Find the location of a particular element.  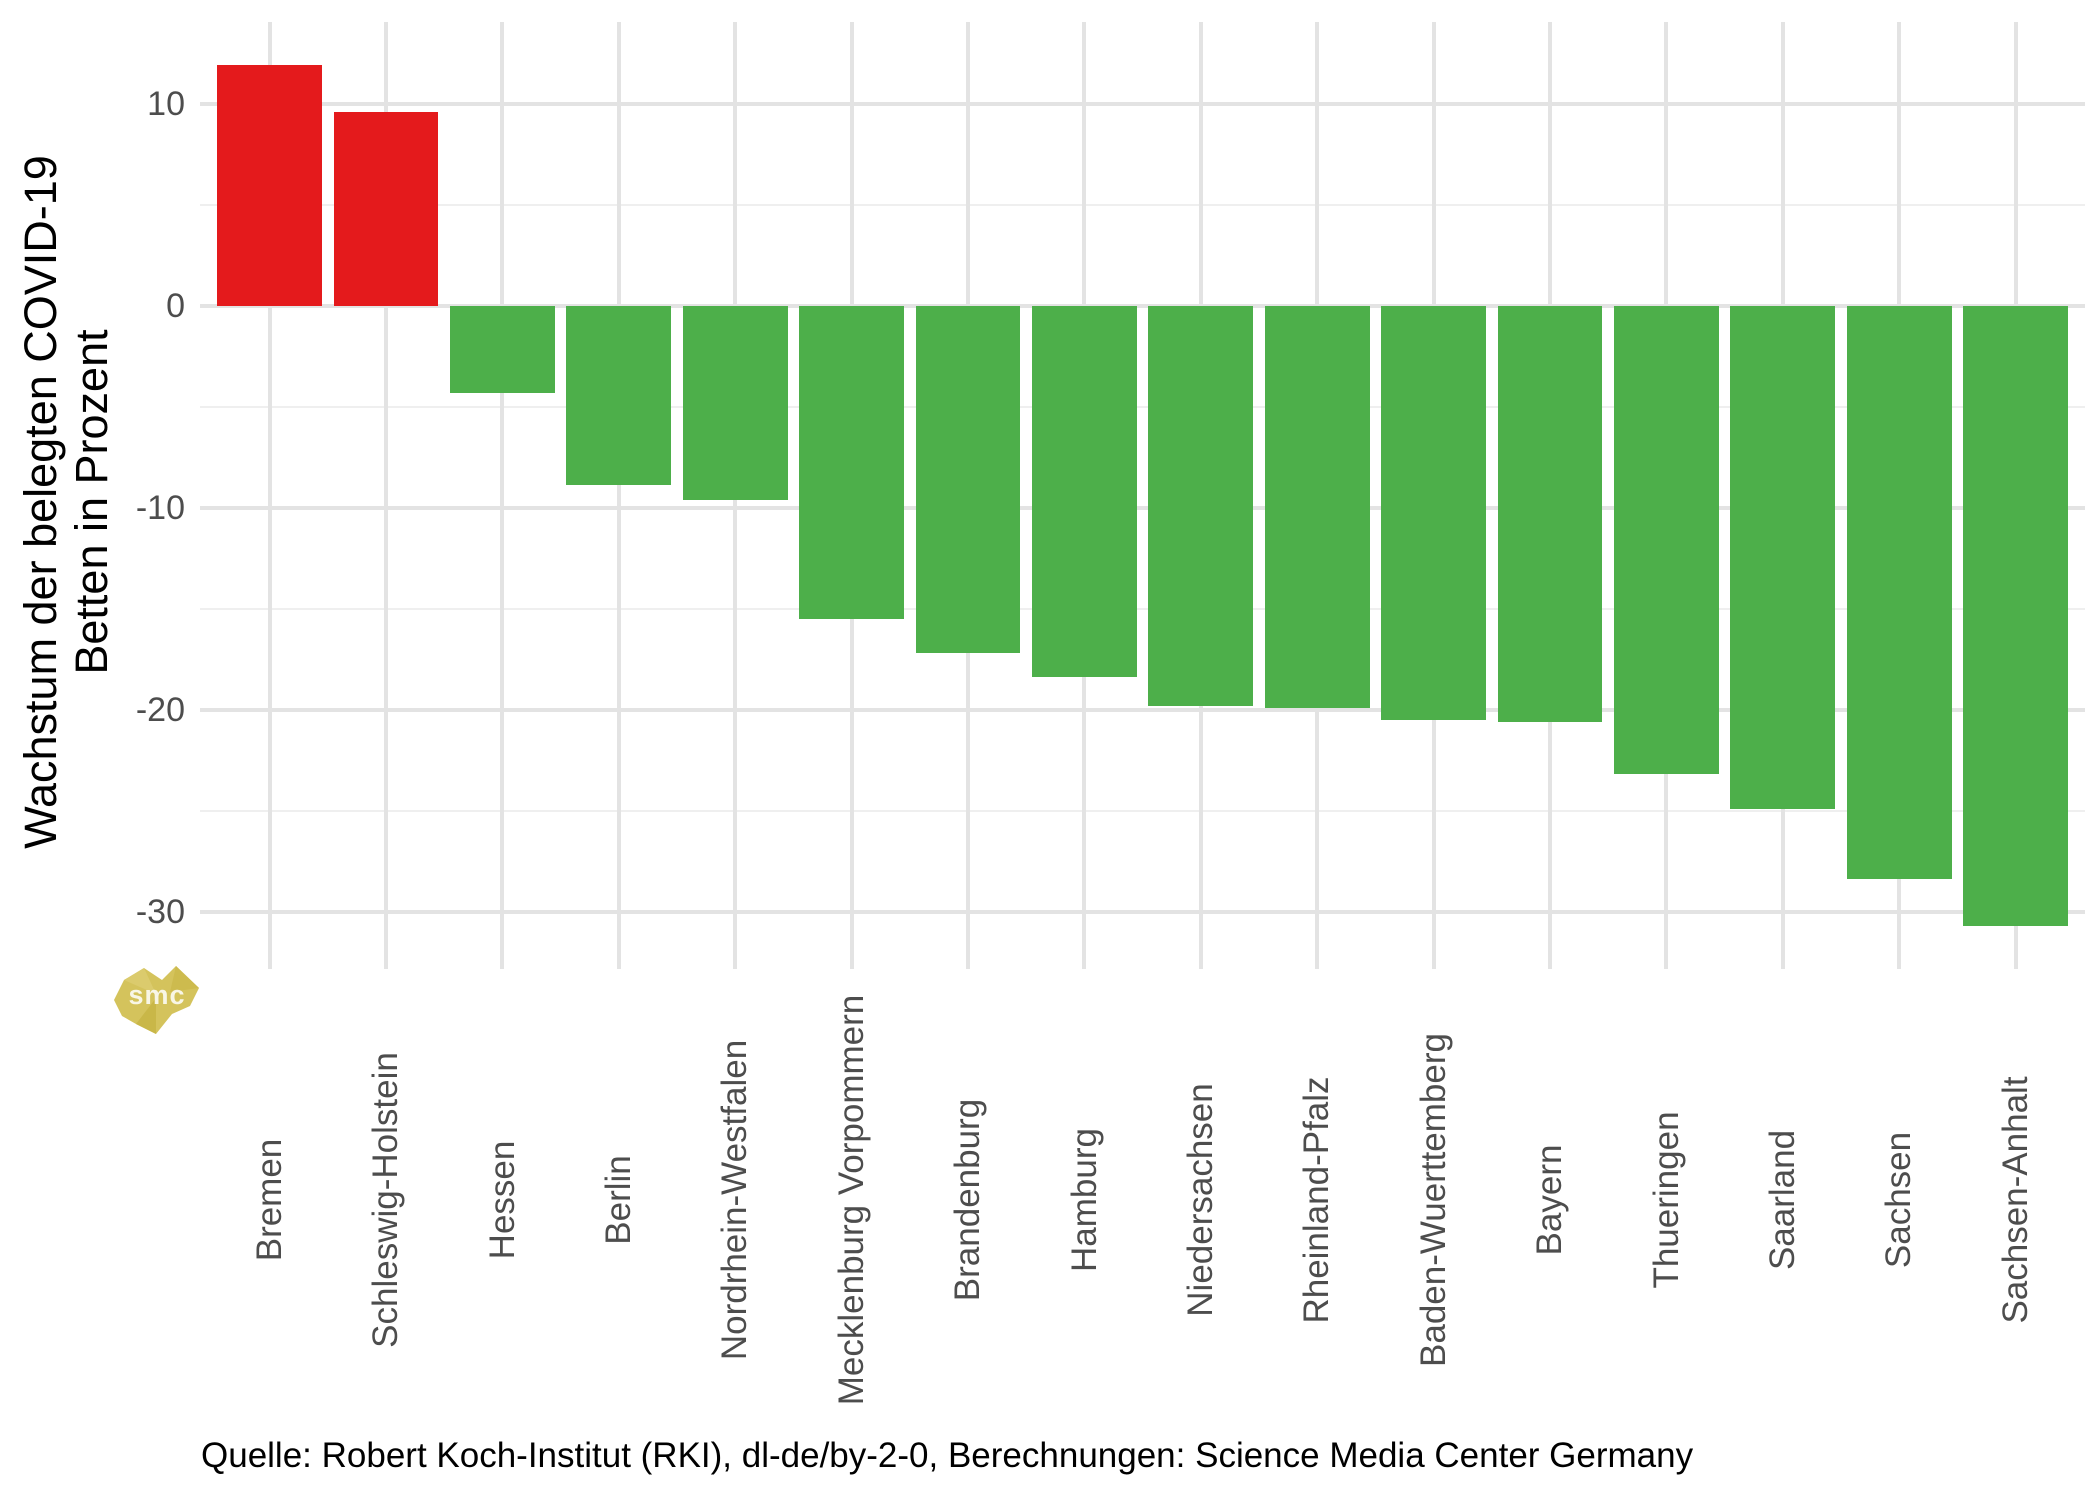

bar-Hessen is located at coordinates (502, 349).